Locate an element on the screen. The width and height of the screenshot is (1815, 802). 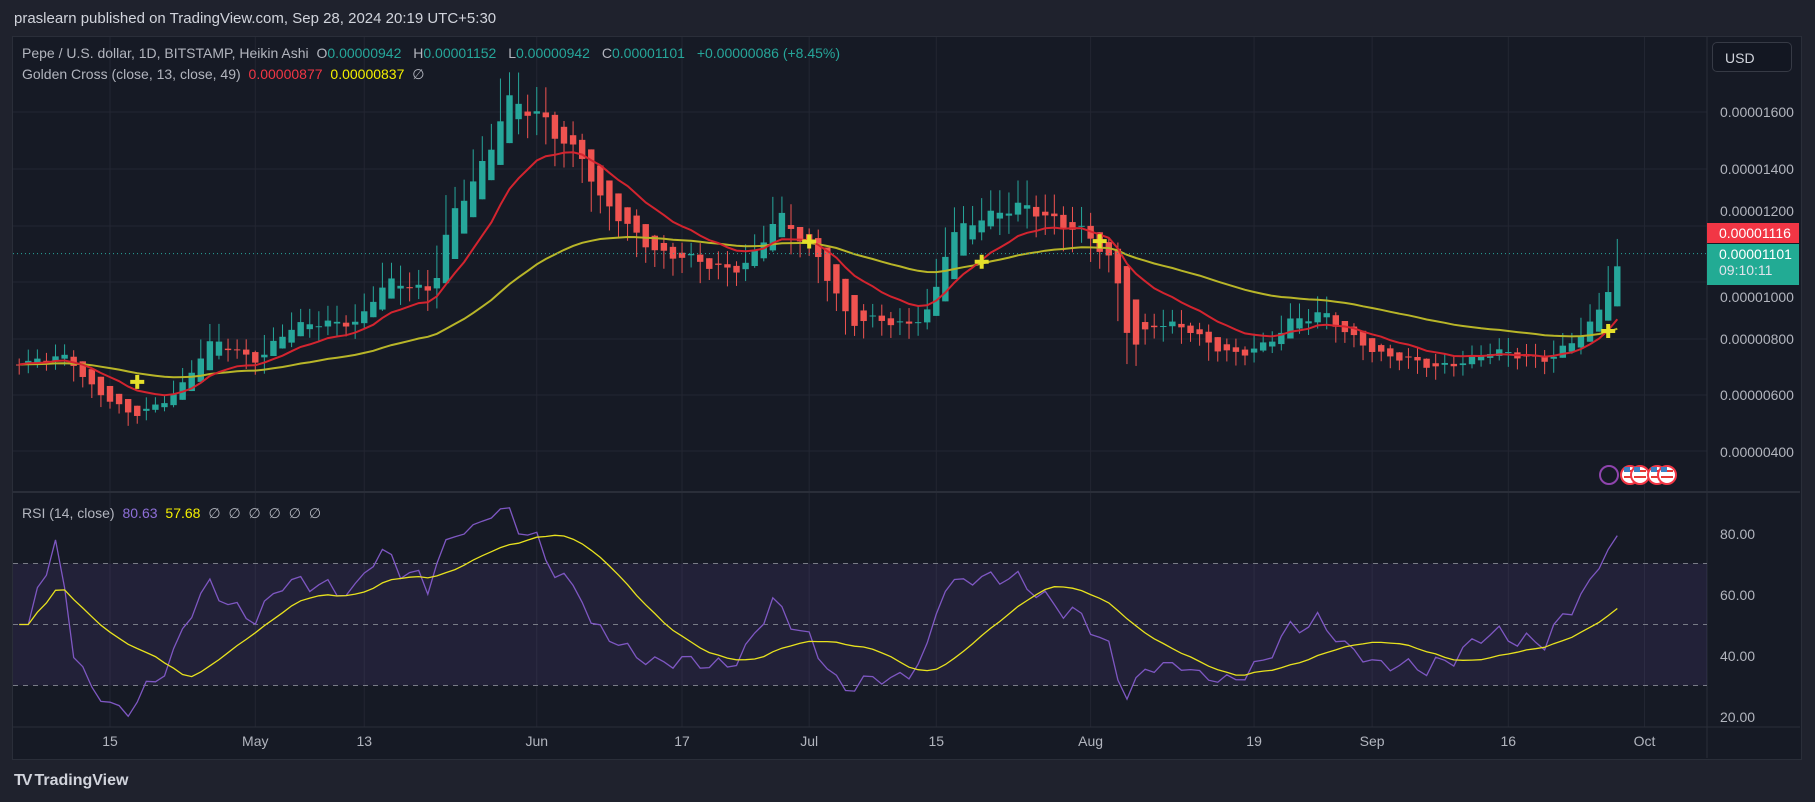
price-tick: 0.00001400 is located at coordinates (1757, 169).